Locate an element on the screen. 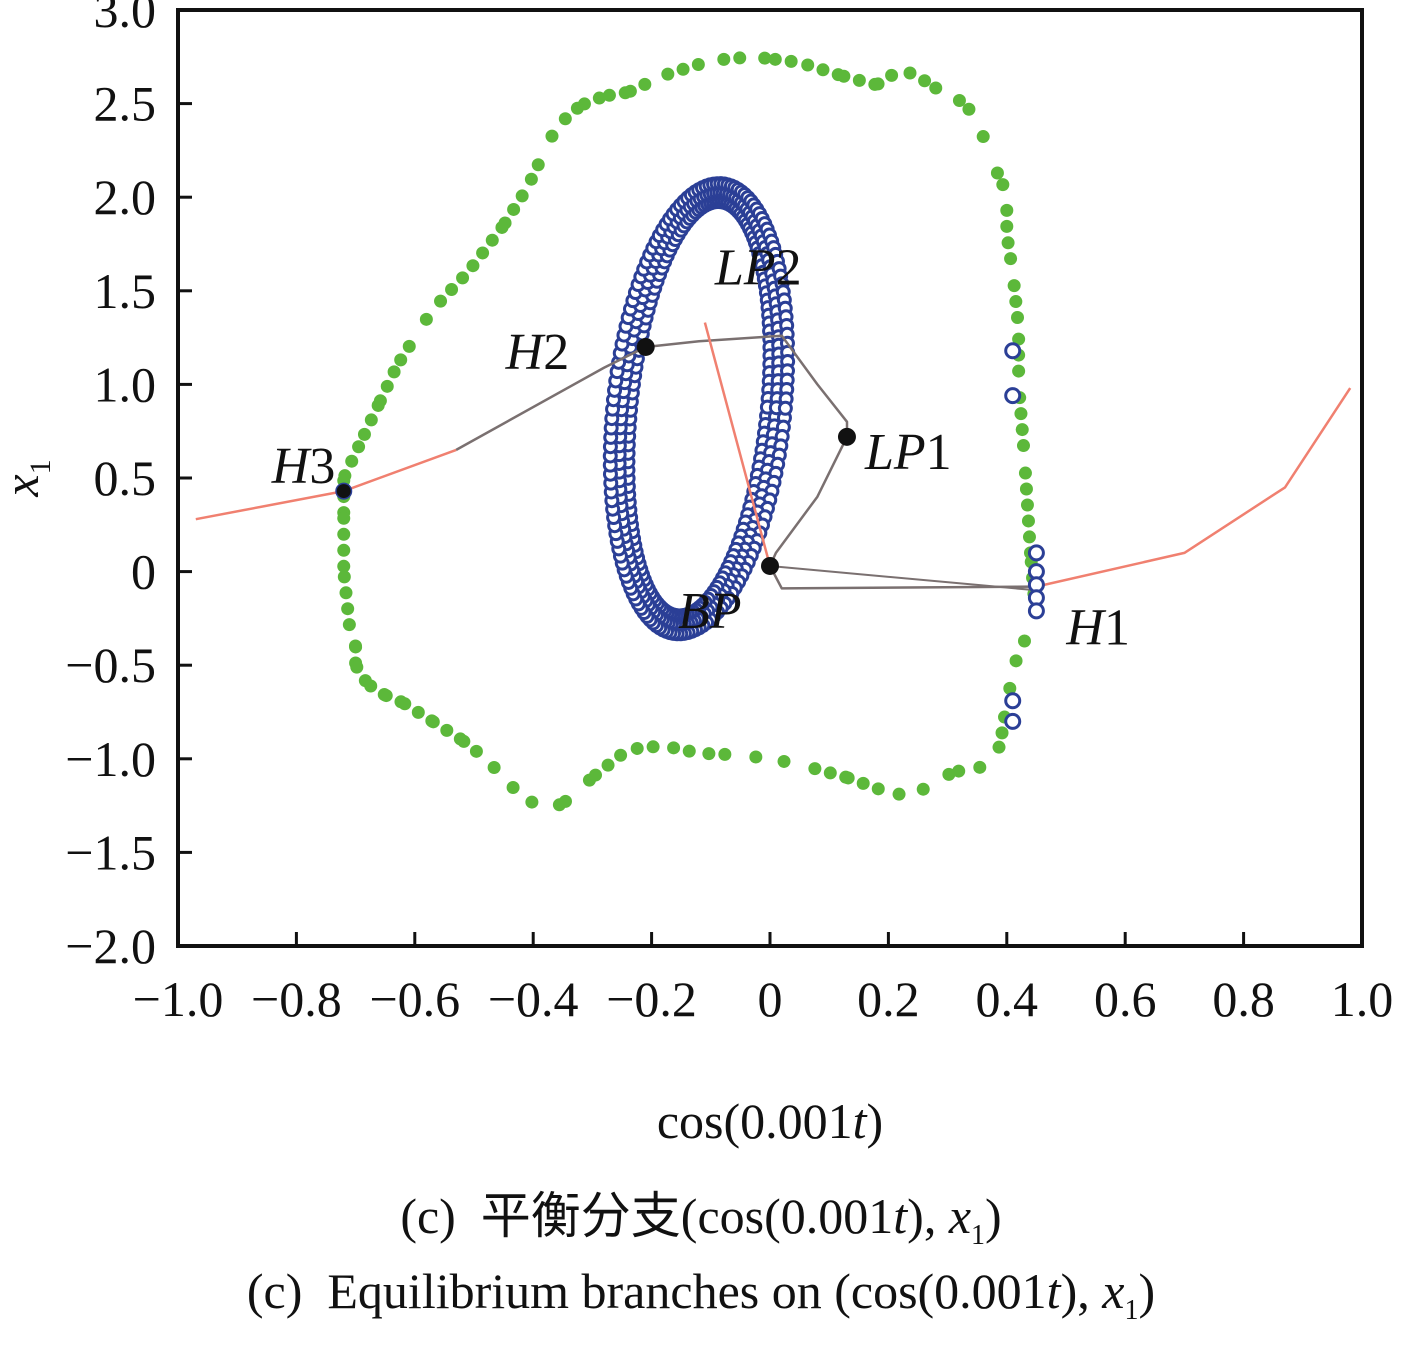 The image size is (1402, 1346). x-axis-title: cos(0.001t) is located at coordinates (770, 1121).